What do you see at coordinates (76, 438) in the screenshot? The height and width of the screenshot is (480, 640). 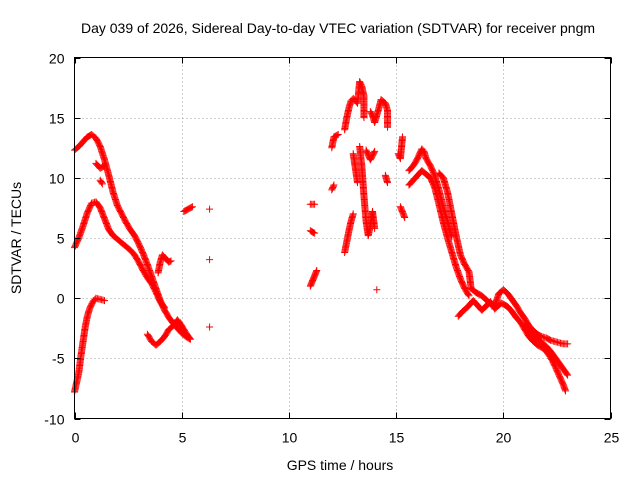 I see `x-tick-label: 0` at bounding box center [76, 438].